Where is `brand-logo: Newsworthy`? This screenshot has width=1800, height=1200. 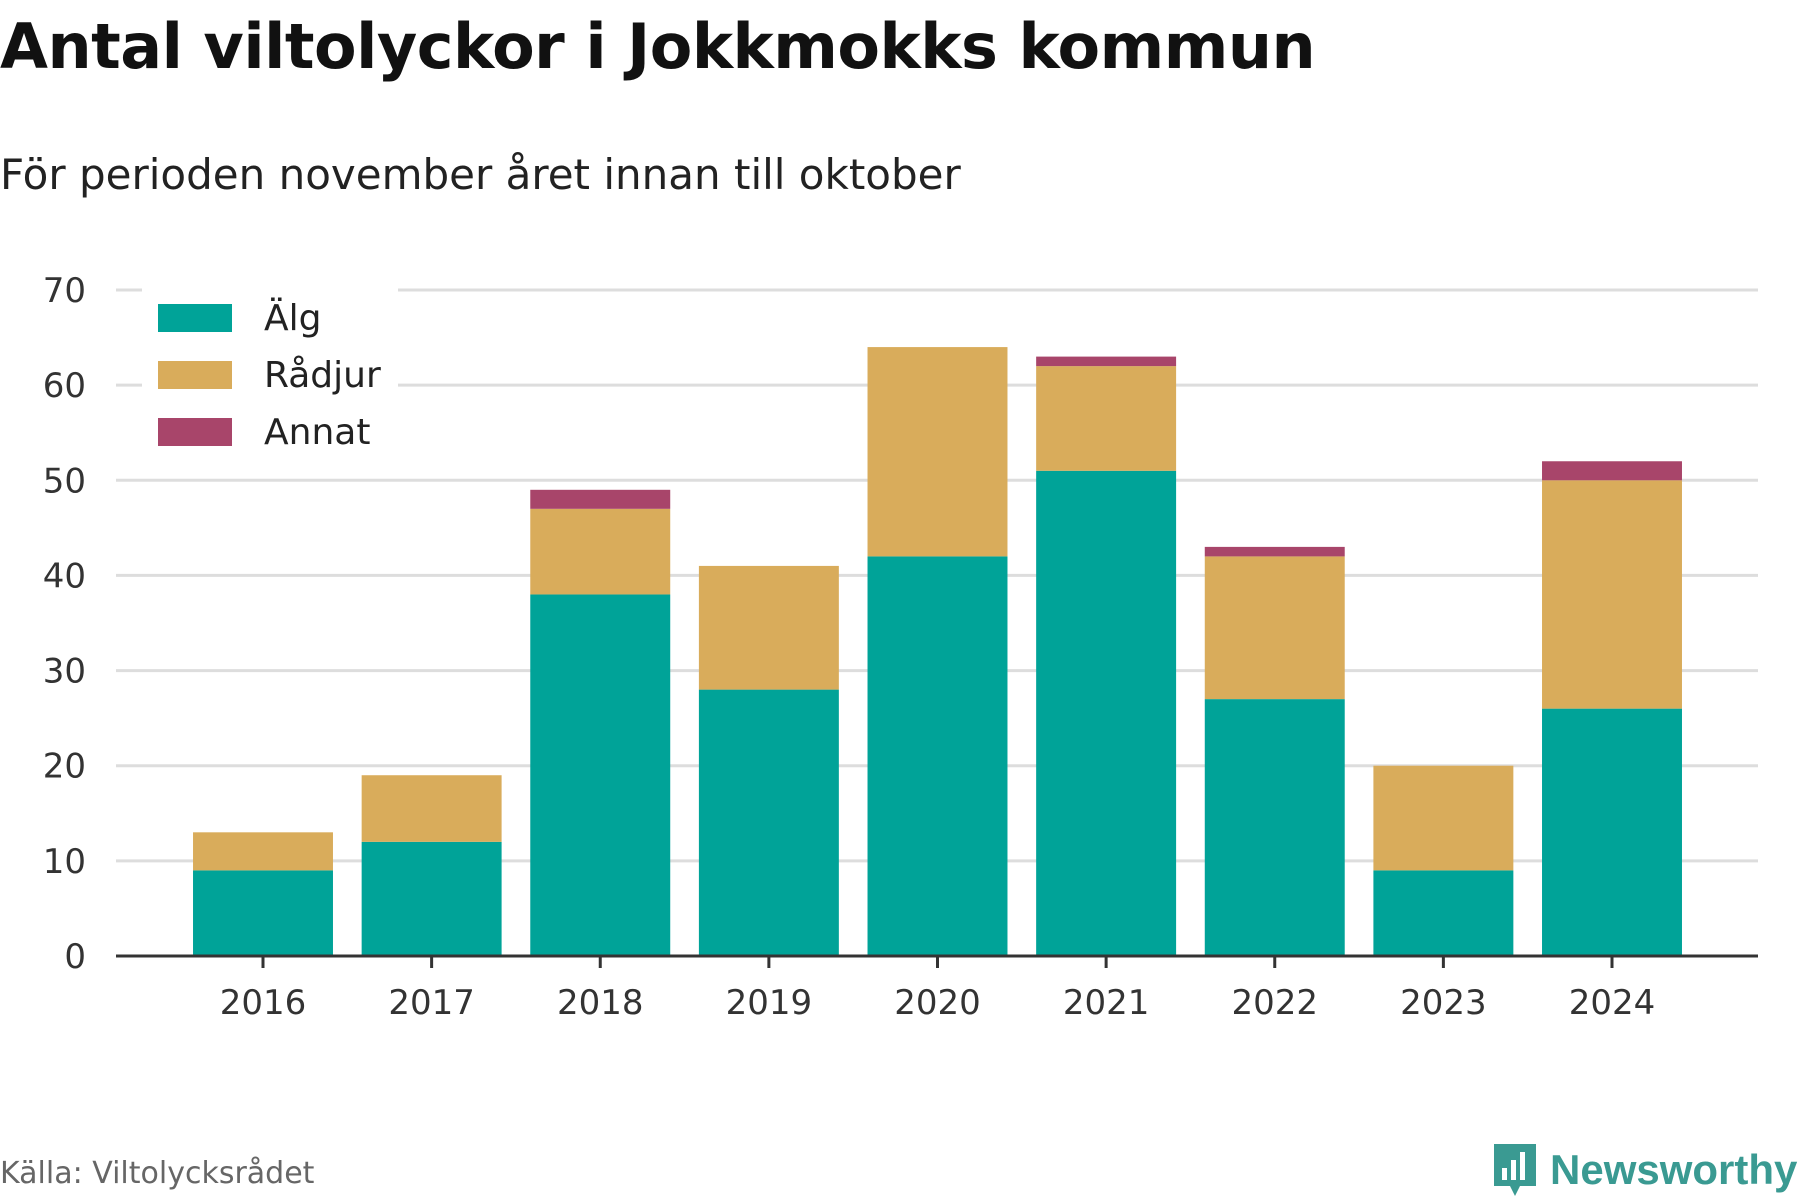 brand-logo: Newsworthy is located at coordinates (1643, 1170).